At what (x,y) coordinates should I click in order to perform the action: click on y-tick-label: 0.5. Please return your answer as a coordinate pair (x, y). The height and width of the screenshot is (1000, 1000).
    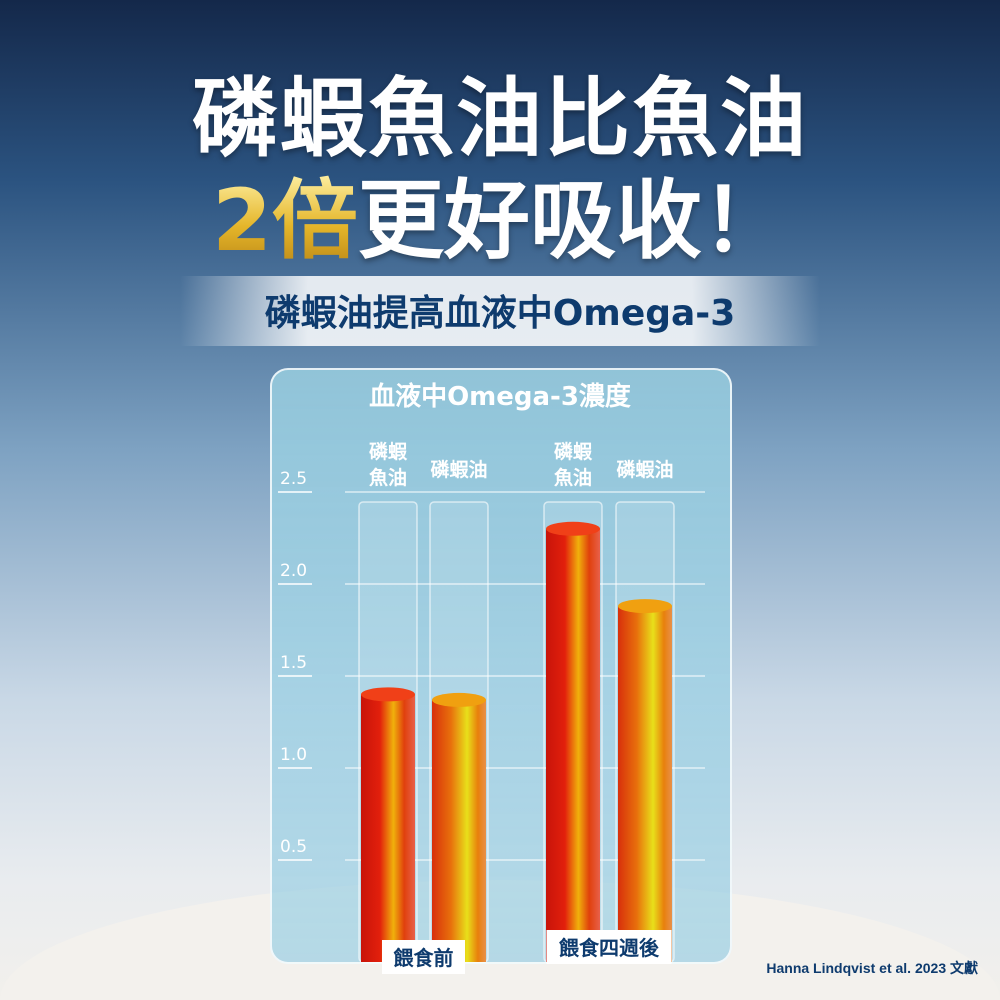
    Looking at the image, I should click on (293, 847).